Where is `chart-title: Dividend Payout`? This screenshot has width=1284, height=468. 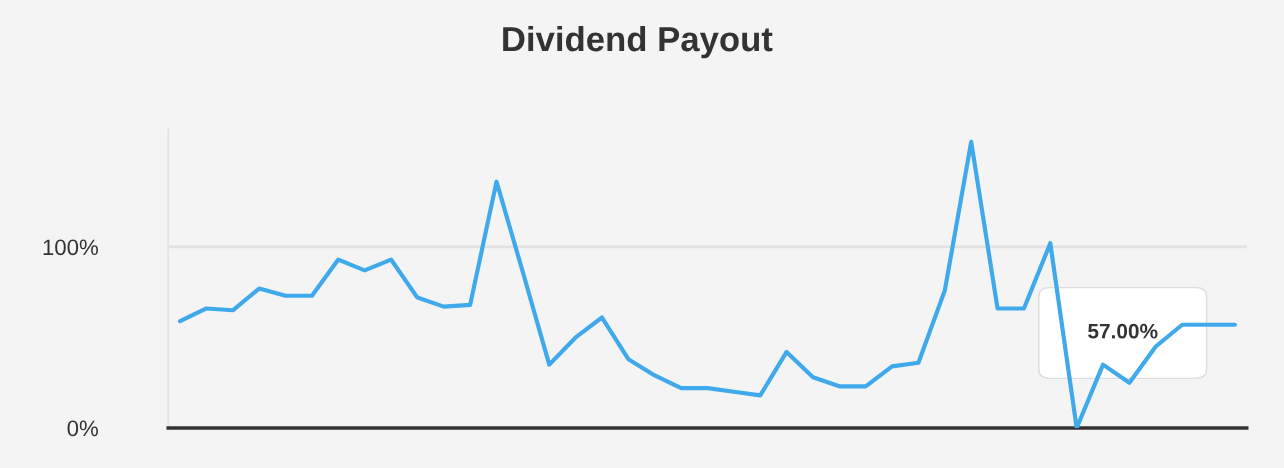 chart-title: Dividend Payout is located at coordinates (638, 42).